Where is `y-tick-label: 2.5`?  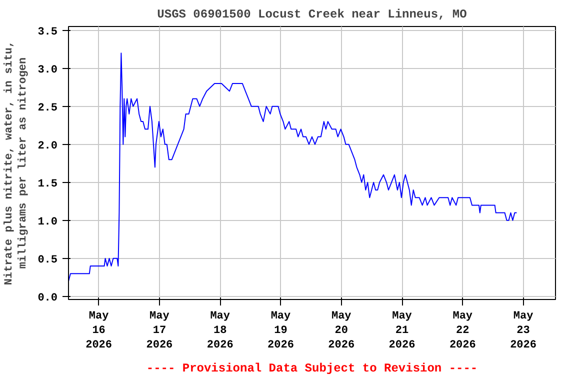
y-tick-label: 2.5 is located at coordinates (48, 108).